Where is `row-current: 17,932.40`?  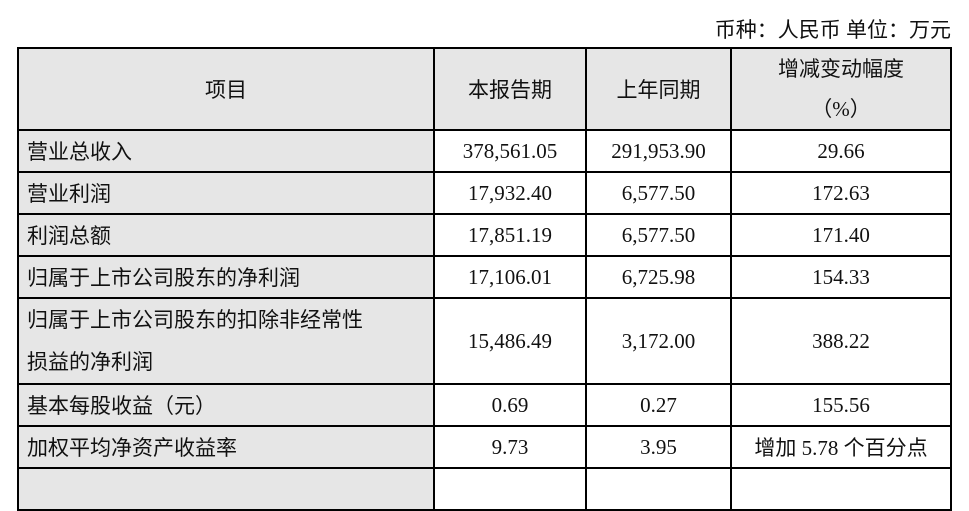 row-current: 17,932.40 is located at coordinates (510, 193).